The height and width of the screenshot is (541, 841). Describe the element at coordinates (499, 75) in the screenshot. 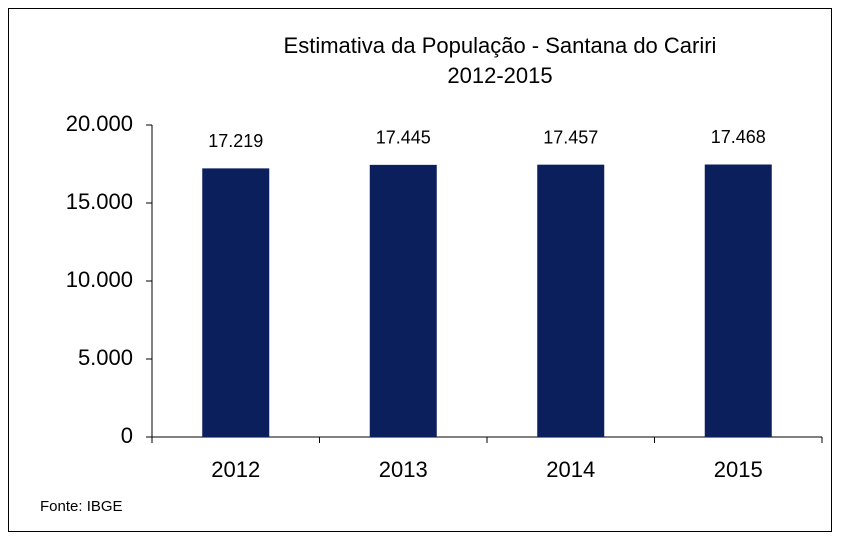

I see `chart-subtitle: 2012-2015` at that location.